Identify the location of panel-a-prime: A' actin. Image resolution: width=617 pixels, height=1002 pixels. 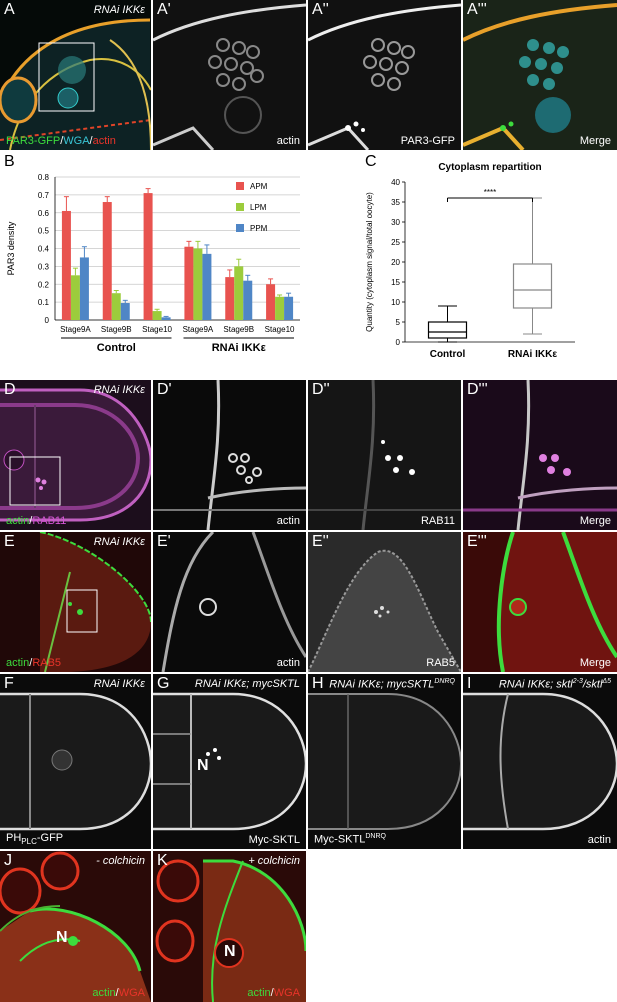
(229, 75).